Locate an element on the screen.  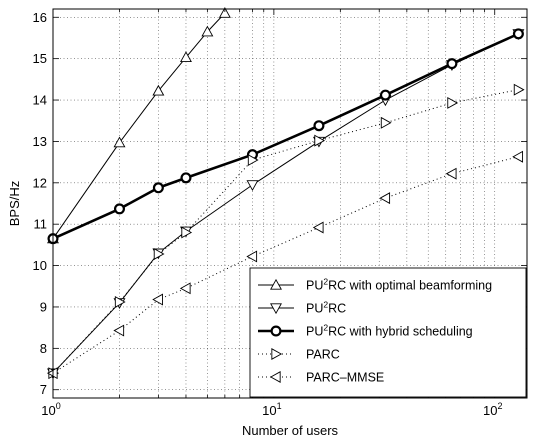
legend-label-base: PARC–MMSE is located at coordinates (345, 378).